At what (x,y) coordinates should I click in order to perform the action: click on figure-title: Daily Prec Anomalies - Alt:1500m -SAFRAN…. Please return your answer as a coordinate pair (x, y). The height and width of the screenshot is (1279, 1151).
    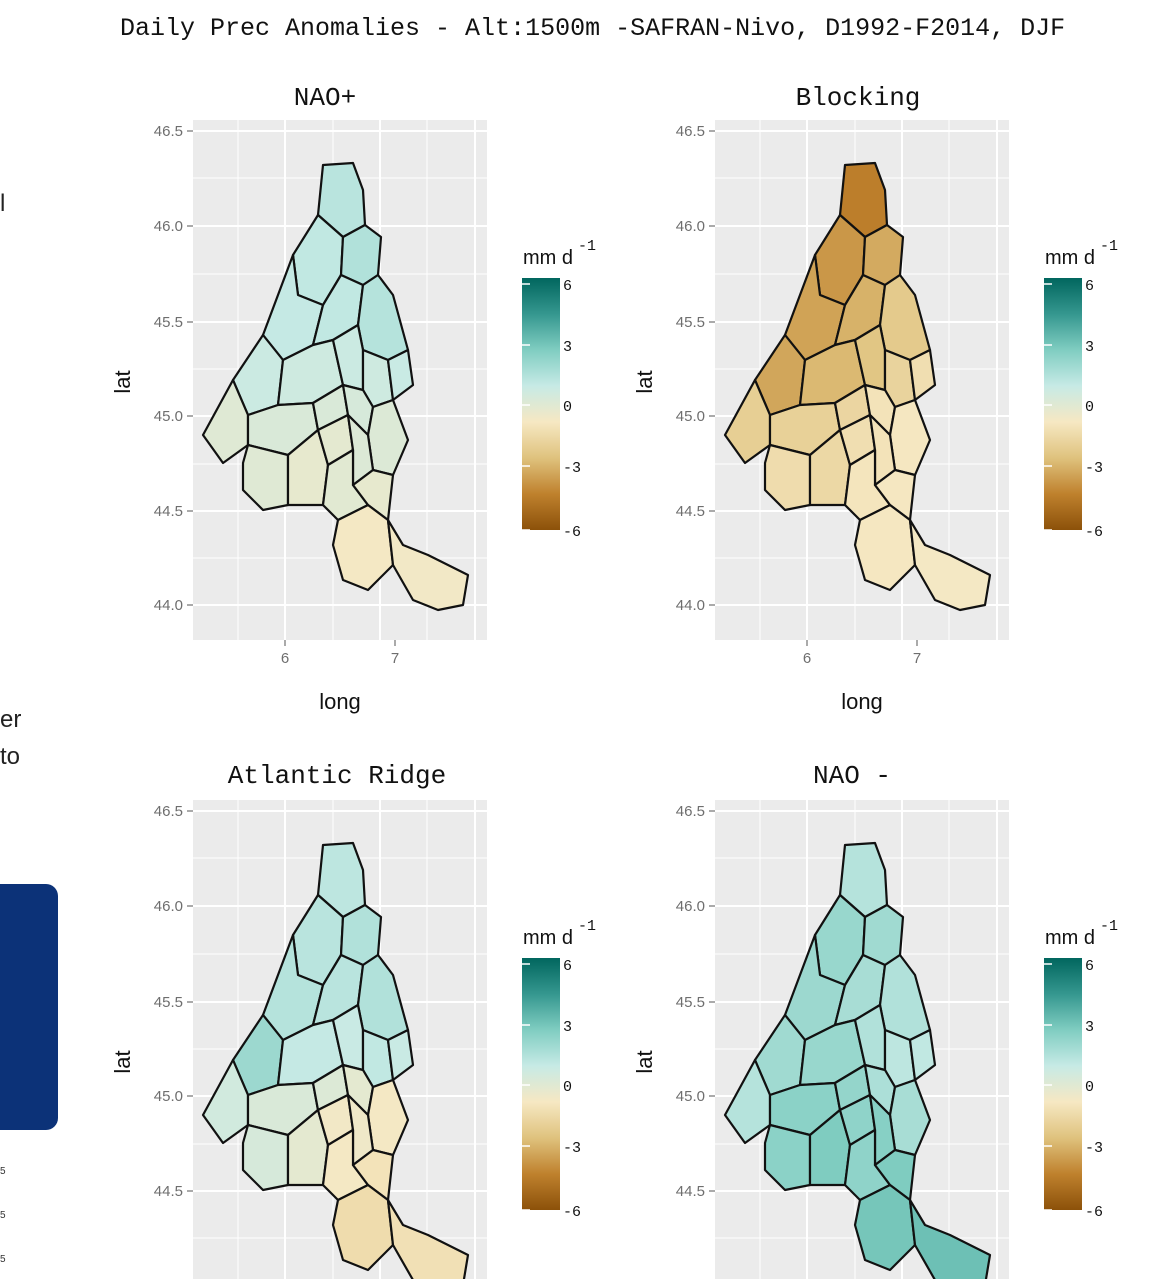
    Looking at the image, I should click on (593, 28).